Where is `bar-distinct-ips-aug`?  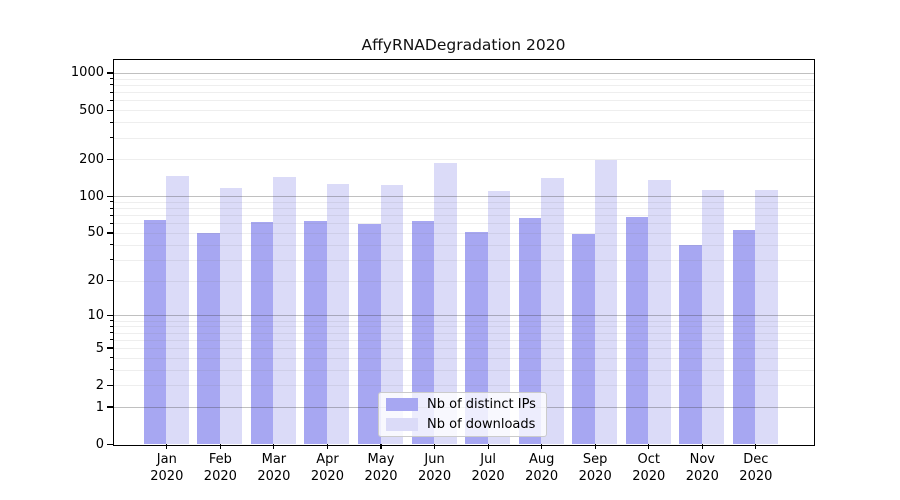
bar-distinct-ips-aug is located at coordinates (530, 331).